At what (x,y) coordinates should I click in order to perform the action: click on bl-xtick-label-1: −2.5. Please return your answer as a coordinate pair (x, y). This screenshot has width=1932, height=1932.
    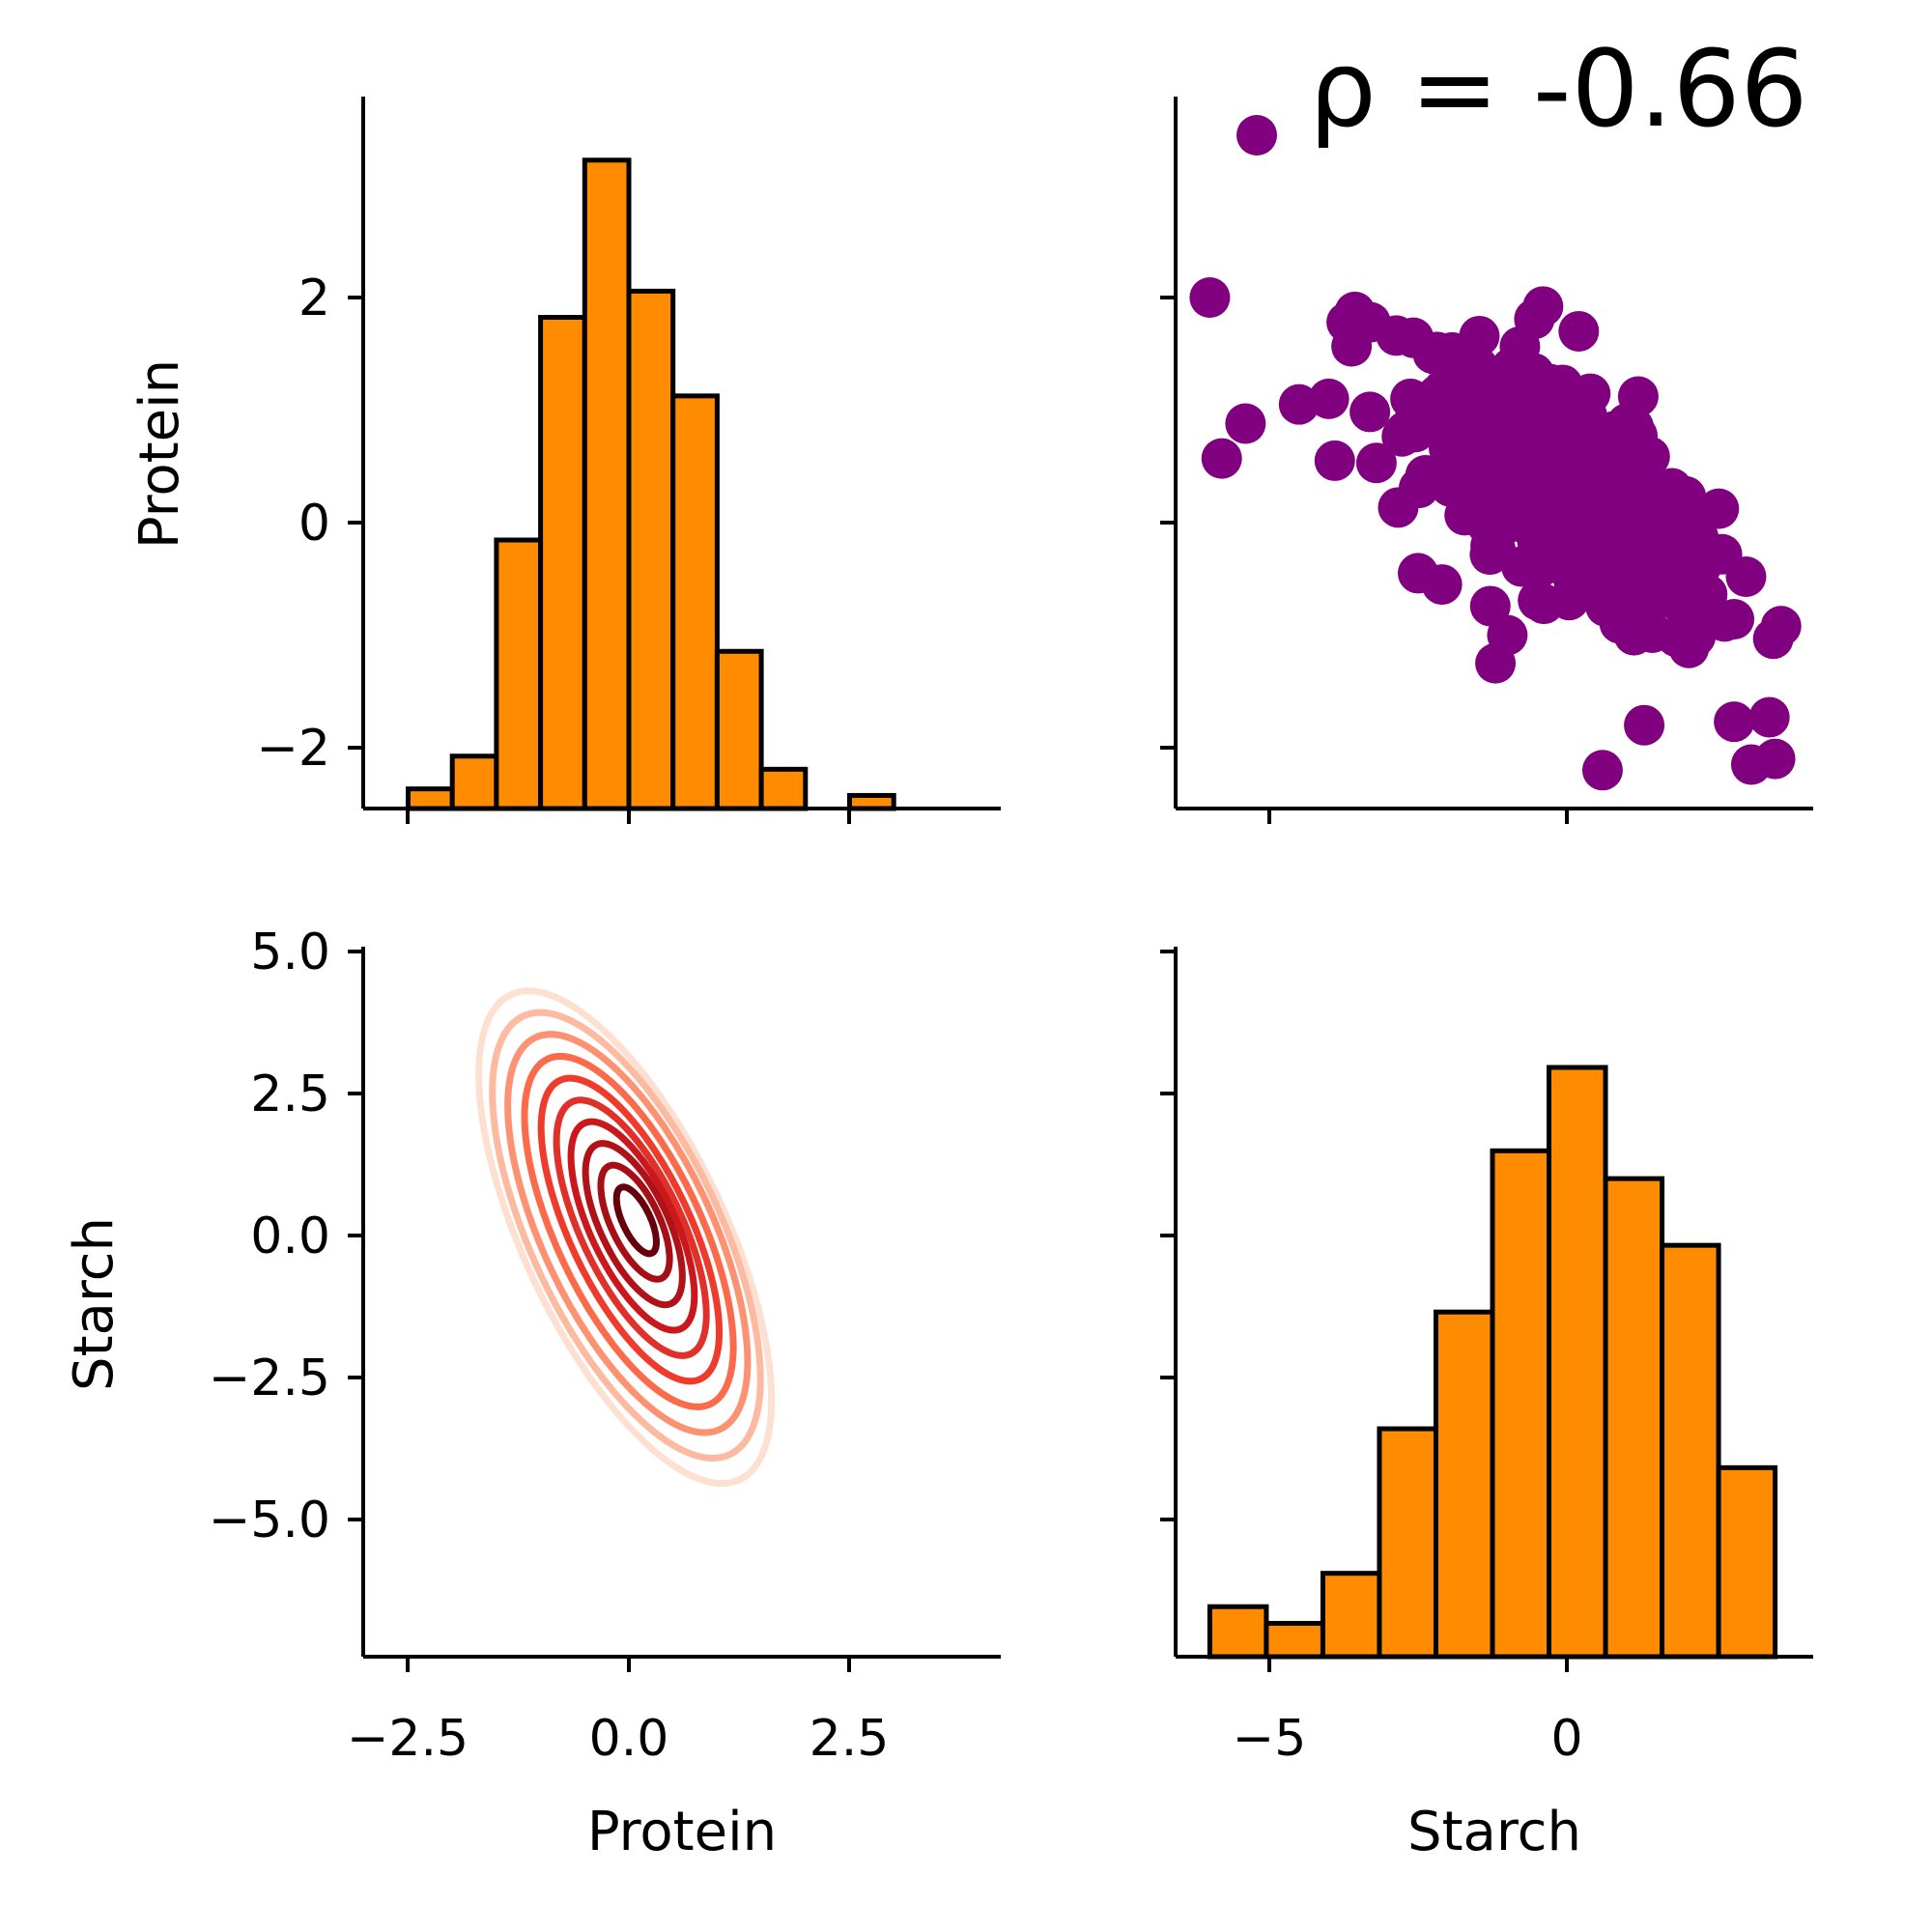
    Looking at the image, I should click on (408, 1739).